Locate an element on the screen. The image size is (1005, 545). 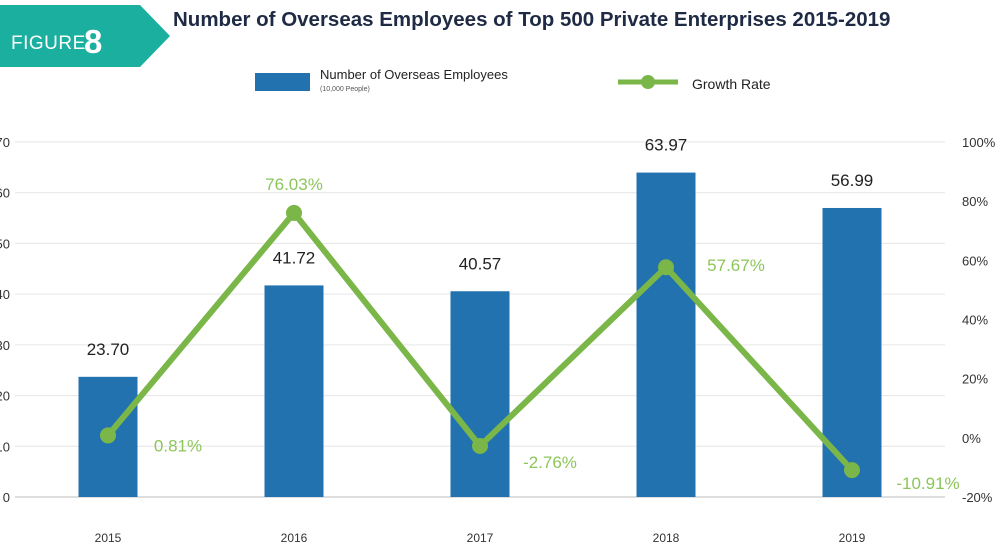
bar-value-label: 63.97 is located at coordinates (666, 145).